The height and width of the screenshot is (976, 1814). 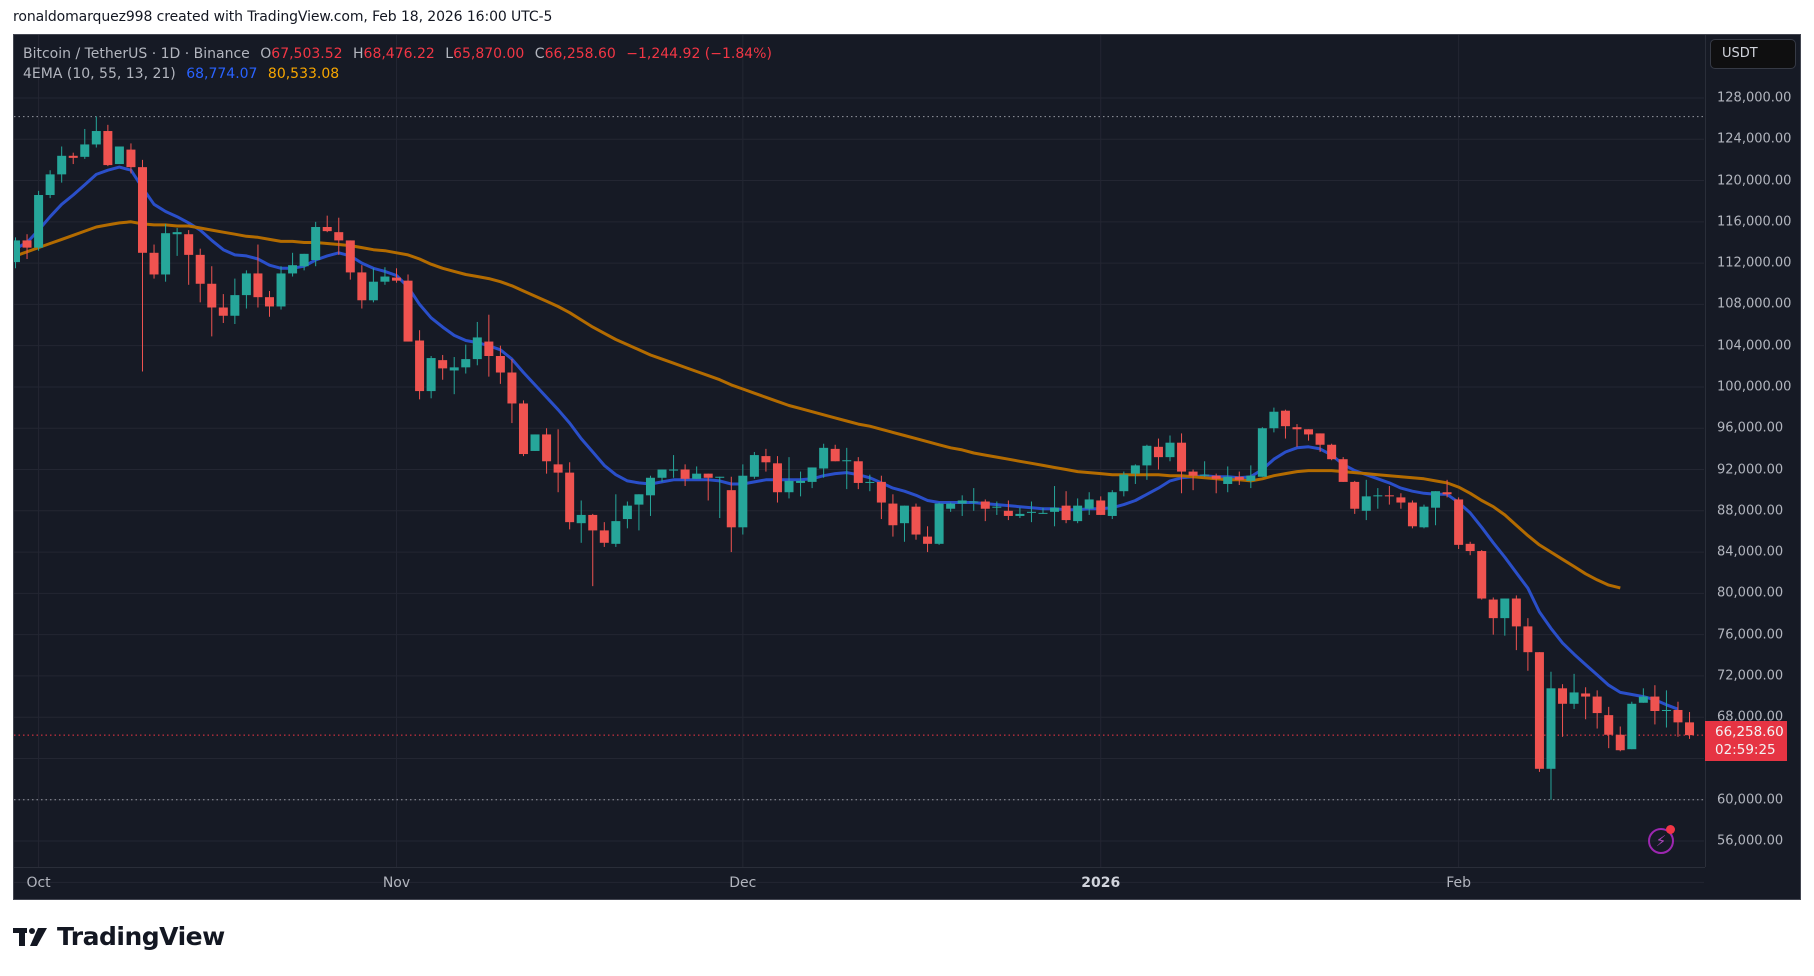 I want to click on price-tick-label: 112,000.00, so click(x=1754, y=263).